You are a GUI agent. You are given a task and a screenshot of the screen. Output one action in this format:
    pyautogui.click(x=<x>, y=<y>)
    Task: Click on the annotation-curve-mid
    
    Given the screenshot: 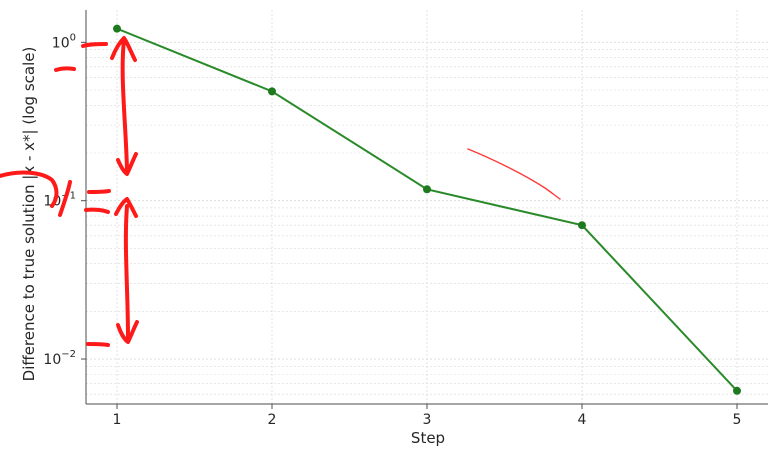 What is the action you would take?
    pyautogui.click(x=65, y=198)
    